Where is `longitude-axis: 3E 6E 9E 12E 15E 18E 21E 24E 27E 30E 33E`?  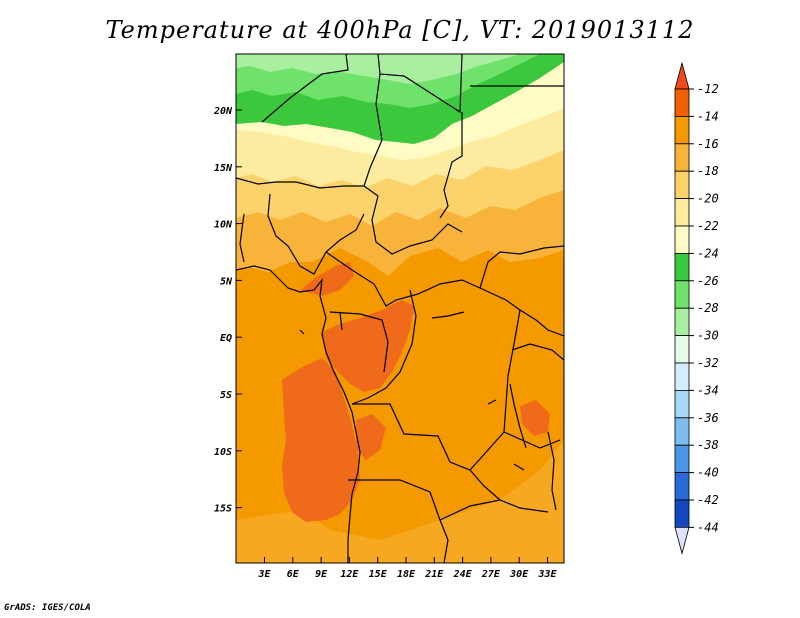
longitude-axis: 3E 6E 9E 12E 15E 18E 21E 24E 27E 30E 33E is located at coordinates (407, 568).